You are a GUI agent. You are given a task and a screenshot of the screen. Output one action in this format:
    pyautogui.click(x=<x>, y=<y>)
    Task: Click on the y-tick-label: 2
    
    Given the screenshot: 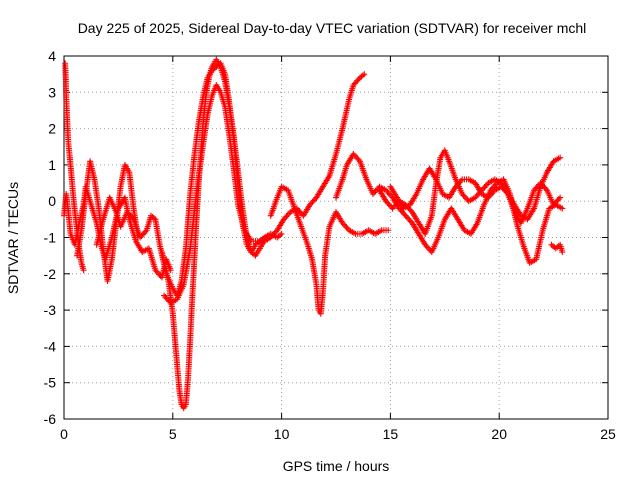 What is the action you would take?
    pyautogui.click(x=52, y=129)
    